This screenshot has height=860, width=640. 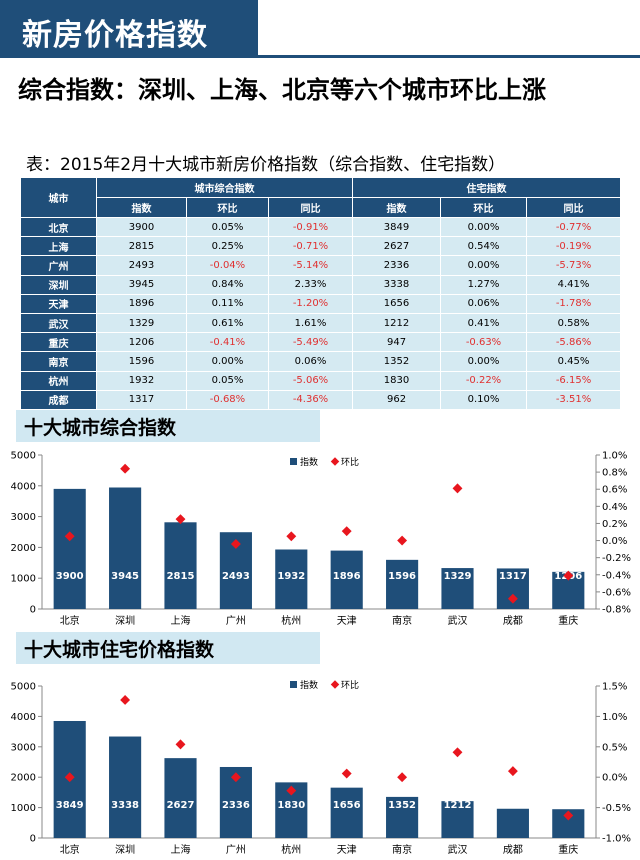 What do you see at coordinates (129, 29) in the screenshot?
I see `title-banner: 新房价格指数` at bounding box center [129, 29].